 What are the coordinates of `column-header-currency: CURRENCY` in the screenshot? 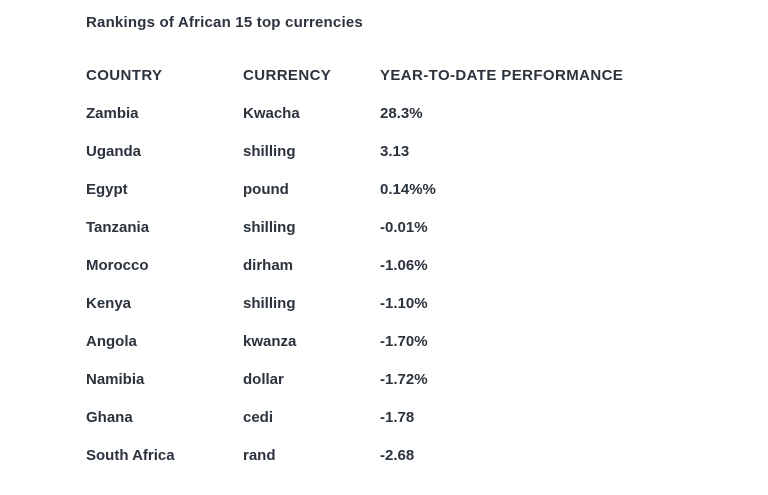 It's located at (287, 75).